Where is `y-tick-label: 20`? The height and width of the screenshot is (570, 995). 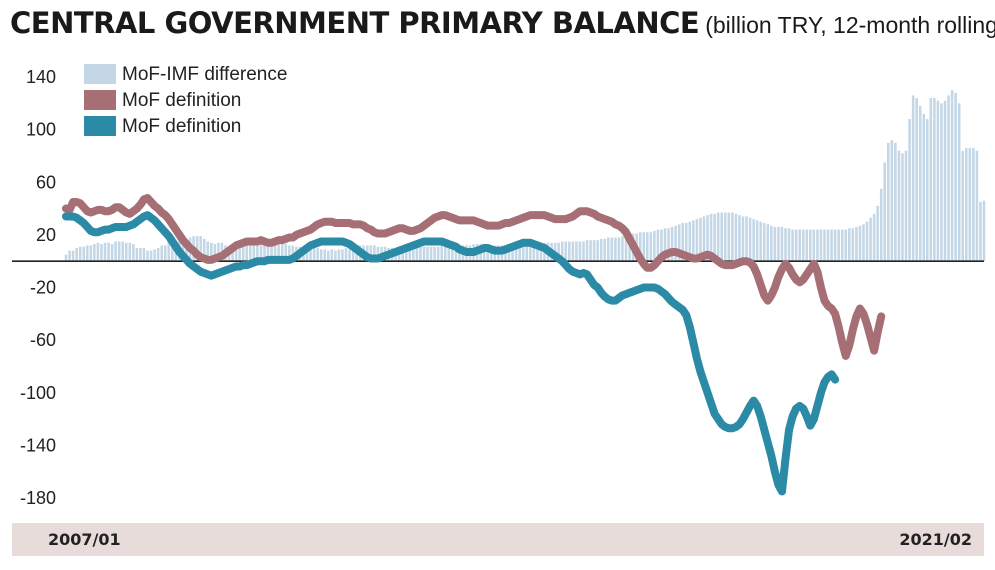
y-tick-label: 20 is located at coordinates (46, 235).